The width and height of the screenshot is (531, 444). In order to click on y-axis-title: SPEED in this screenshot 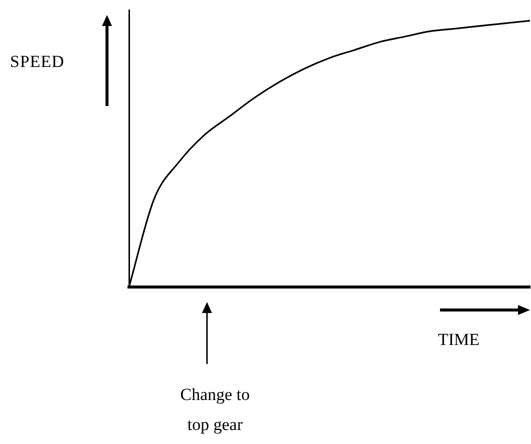, I will do `click(37, 62)`.